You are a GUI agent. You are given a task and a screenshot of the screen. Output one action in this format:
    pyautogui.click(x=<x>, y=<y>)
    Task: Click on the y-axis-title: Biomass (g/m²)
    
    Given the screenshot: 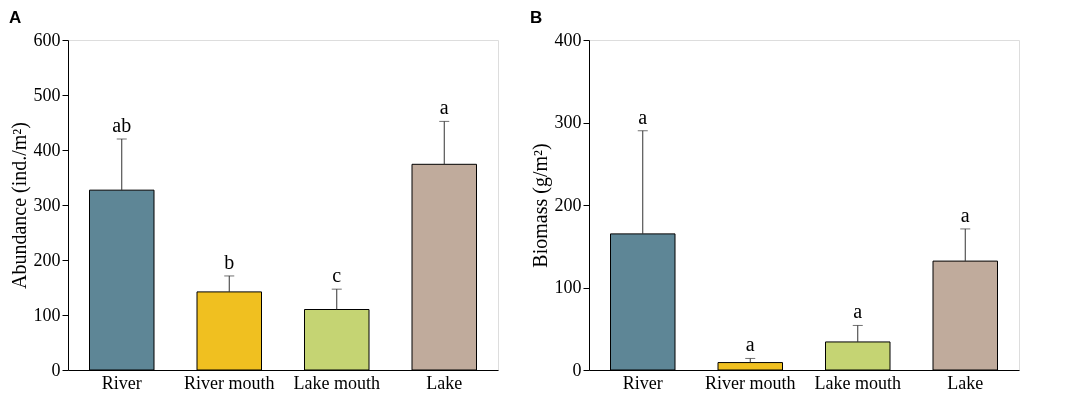 What is the action you would take?
    pyautogui.click(x=540, y=205)
    